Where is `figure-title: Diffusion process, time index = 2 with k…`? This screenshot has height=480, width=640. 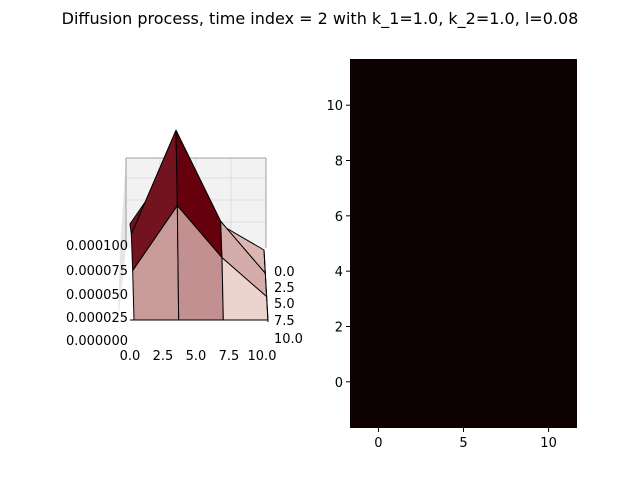 figure-title: Diffusion process, time index = 2 with k… is located at coordinates (320, 19).